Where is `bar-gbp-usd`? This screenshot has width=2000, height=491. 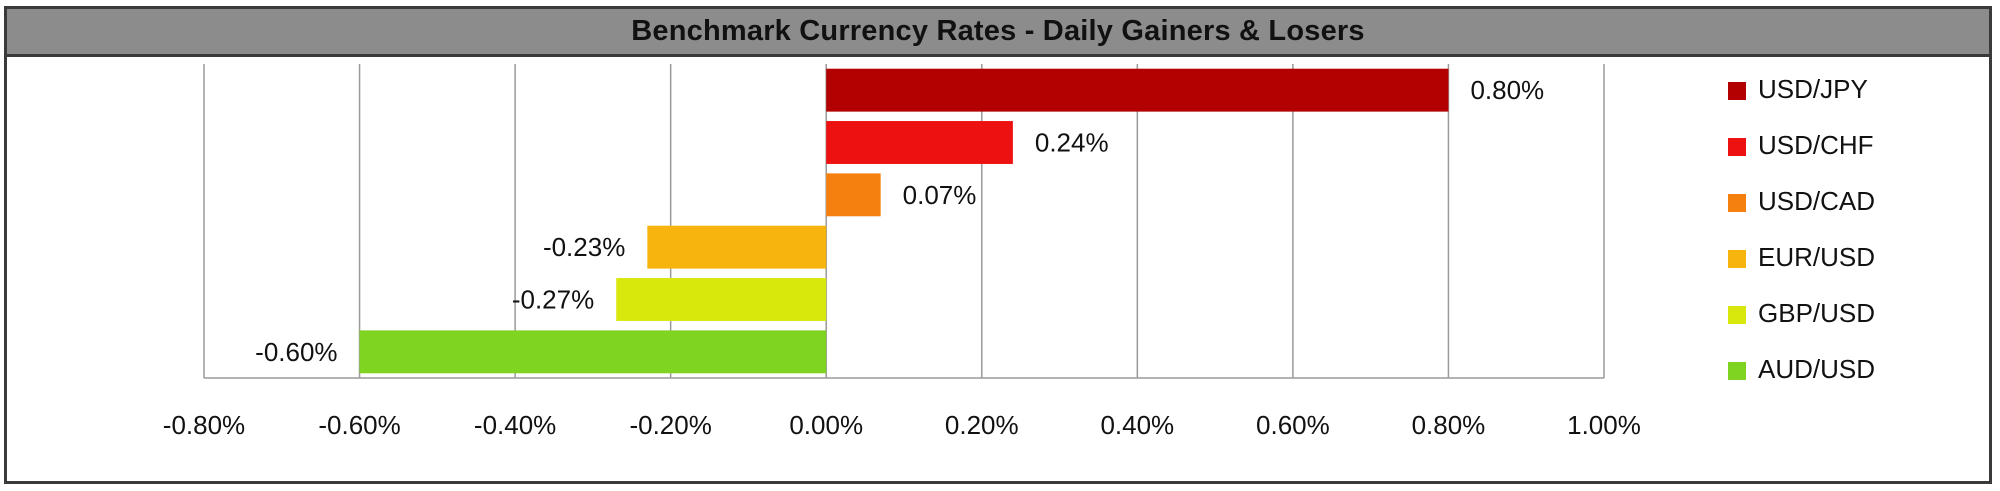 bar-gbp-usd is located at coordinates (721, 299).